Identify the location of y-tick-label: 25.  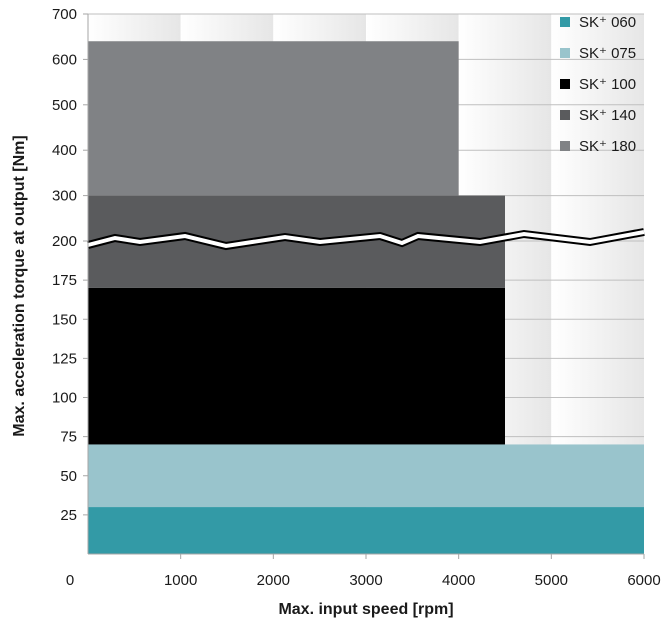
(68, 515).